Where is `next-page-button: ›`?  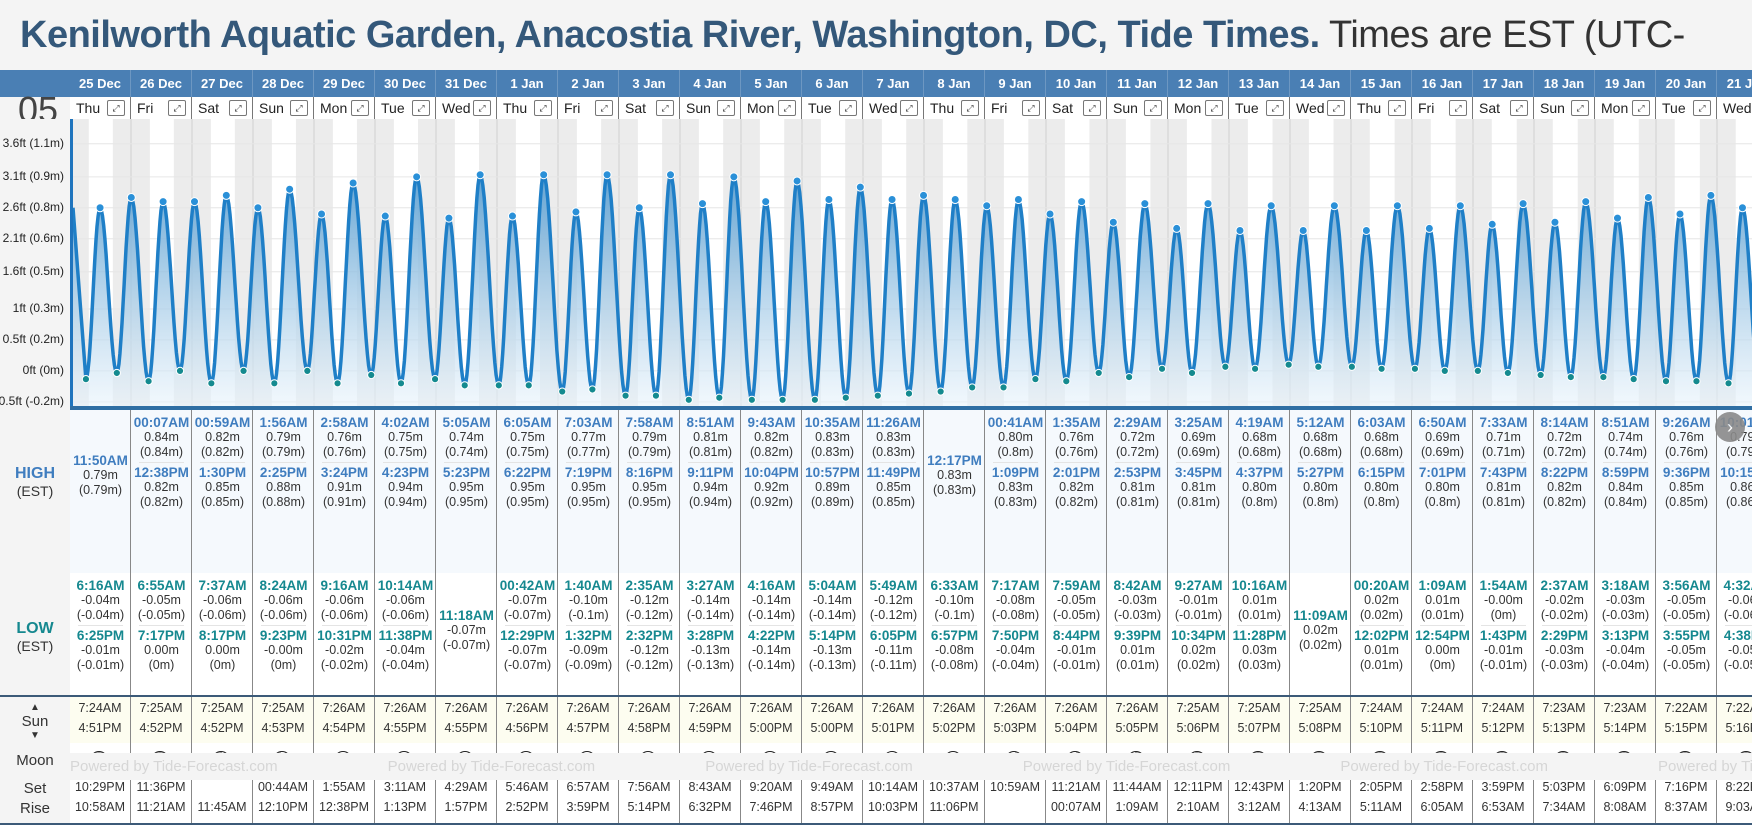 next-page-button: › is located at coordinates (1730, 427).